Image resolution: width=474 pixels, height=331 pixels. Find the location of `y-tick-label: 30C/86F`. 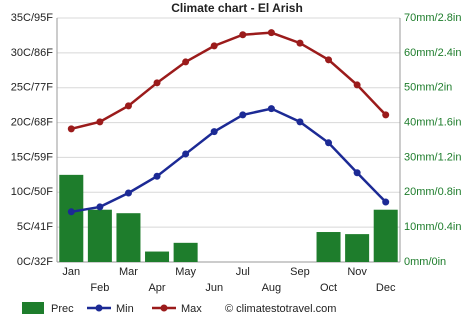

y-tick-label: 30C/86F is located at coordinates (32, 53).